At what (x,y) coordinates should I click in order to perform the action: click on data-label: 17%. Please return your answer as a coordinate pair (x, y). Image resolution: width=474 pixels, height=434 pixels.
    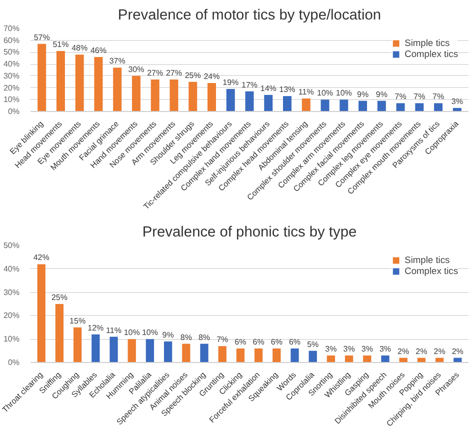
    Looking at the image, I should click on (249, 85).